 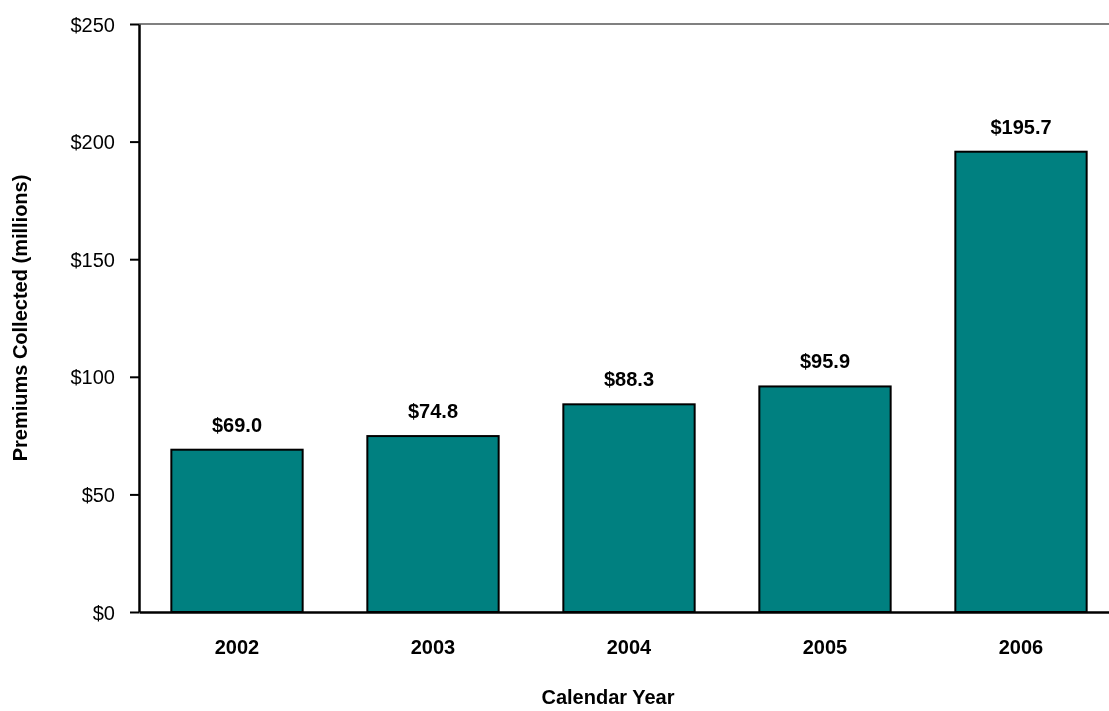 What do you see at coordinates (237, 647) in the screenshot?
I see `x-tick-label: 2002` at bounding box center [237, 647].